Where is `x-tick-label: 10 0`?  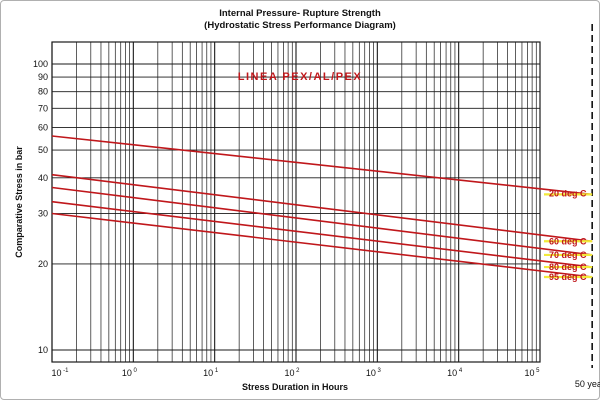 x-tick-label: 10 0 is located at coordinates (130, 373).